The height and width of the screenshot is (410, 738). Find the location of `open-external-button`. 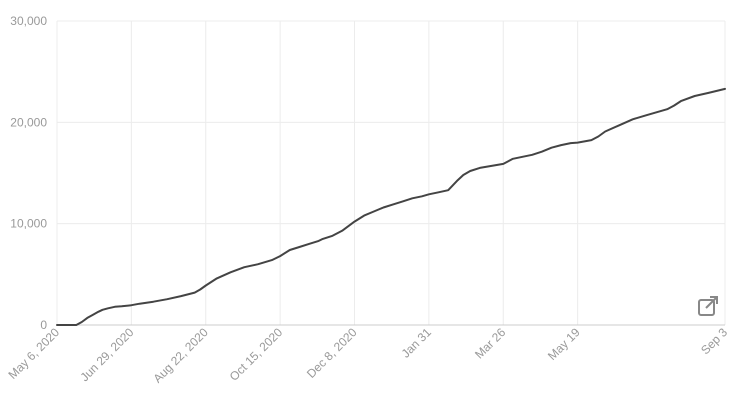

open-external-button is located at coordinates (708, 306).